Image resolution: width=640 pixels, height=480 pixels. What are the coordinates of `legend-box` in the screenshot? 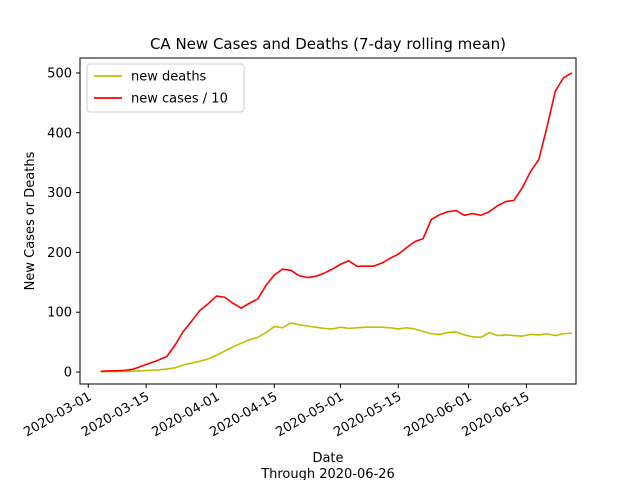 It's located at (165, 88).